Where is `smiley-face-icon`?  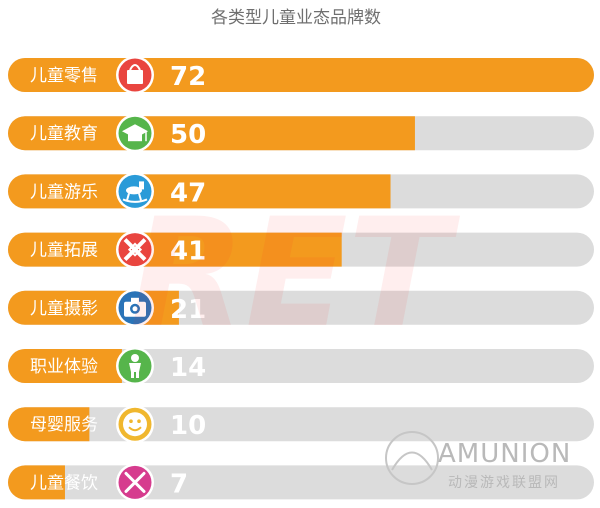 smiley-face-icon is located at coordinates (135, 424).